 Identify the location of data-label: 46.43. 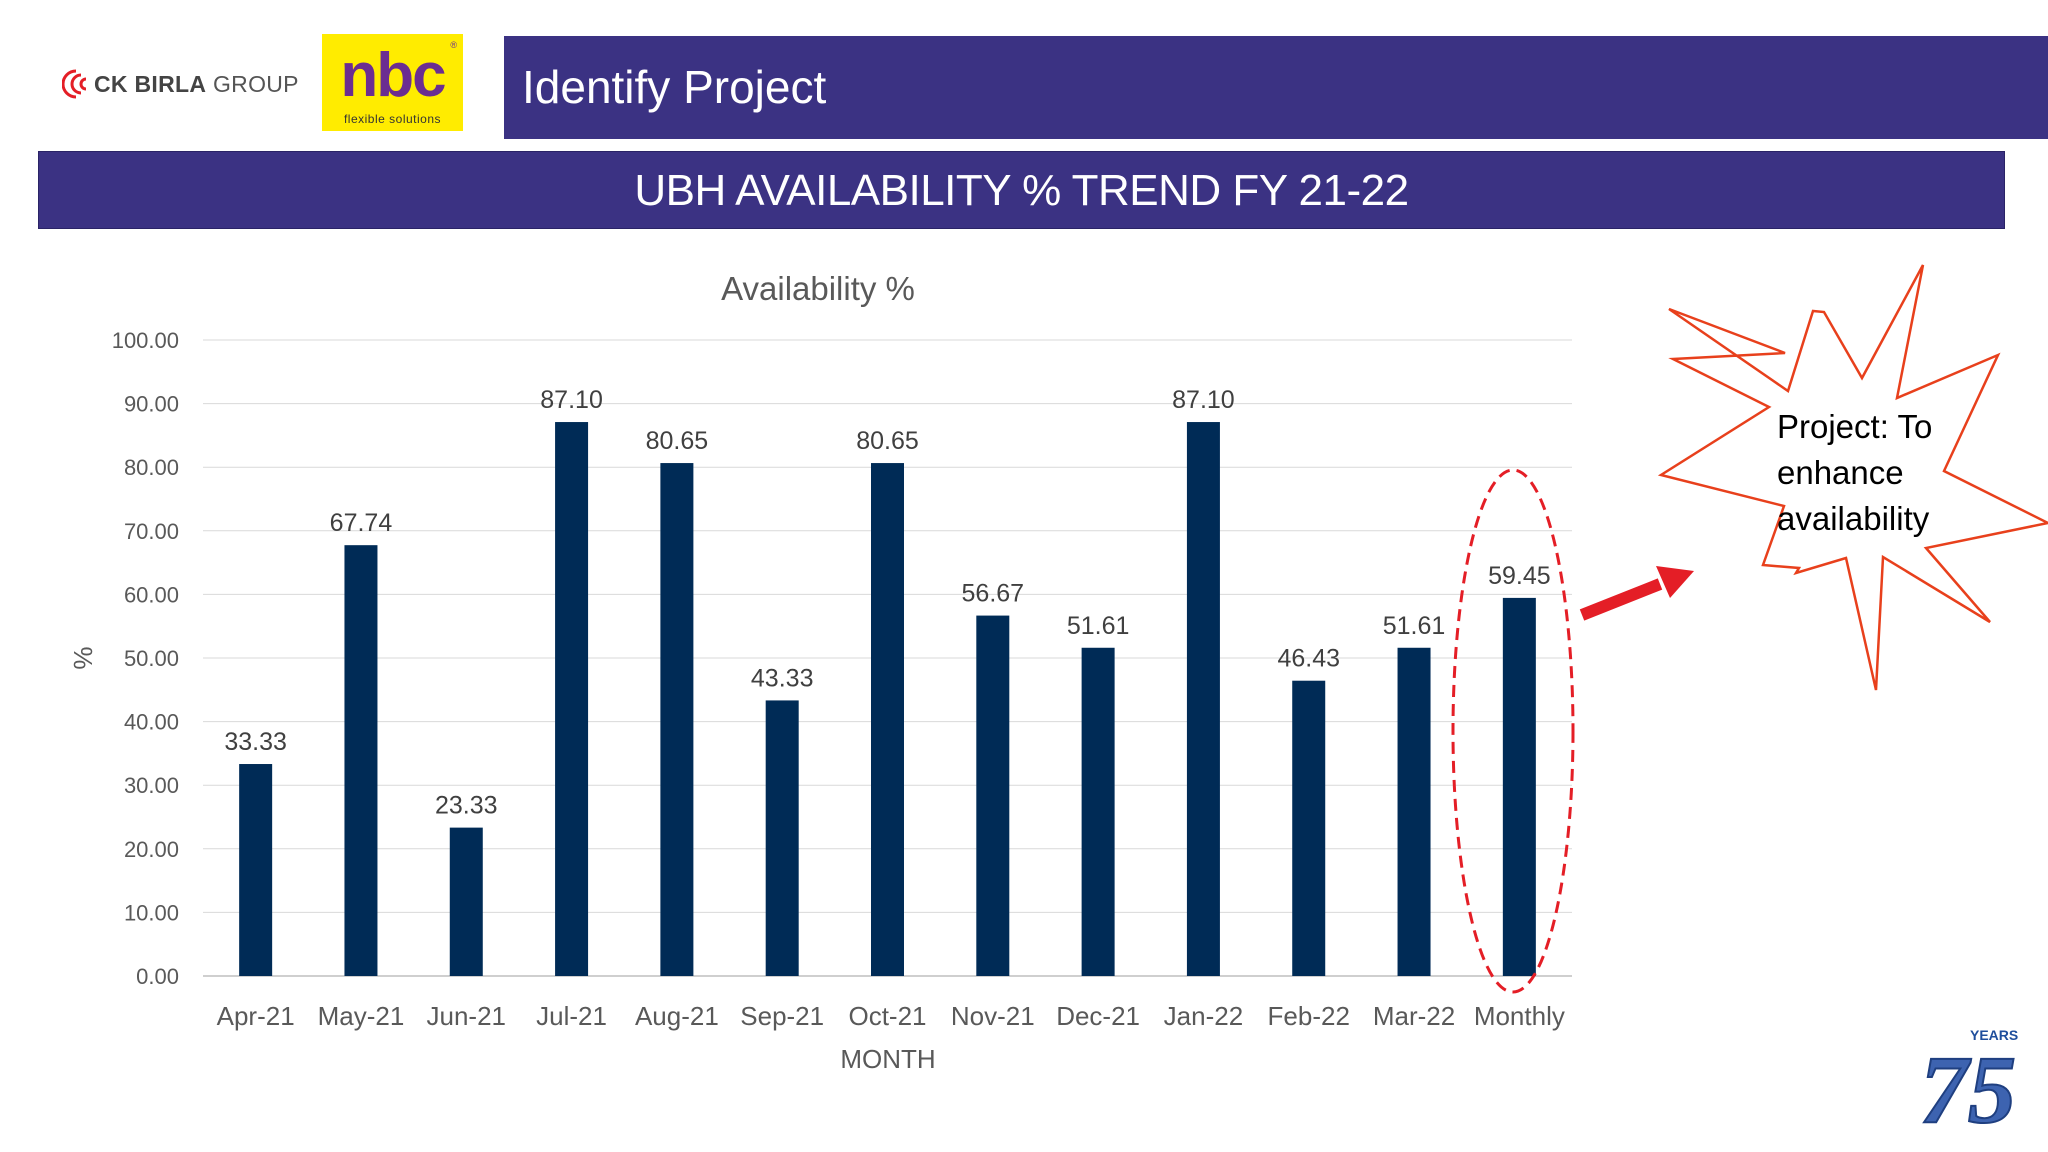
(1308, 659).